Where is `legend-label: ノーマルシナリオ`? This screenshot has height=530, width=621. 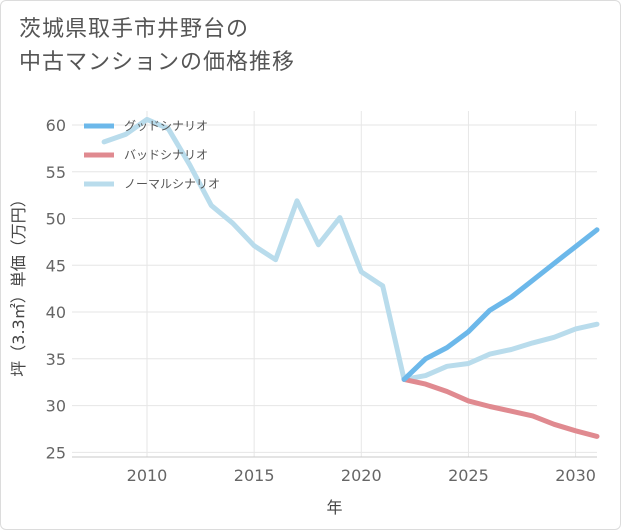 legend-label: ノーマルシナリオ is located at coordinates (172, 184).